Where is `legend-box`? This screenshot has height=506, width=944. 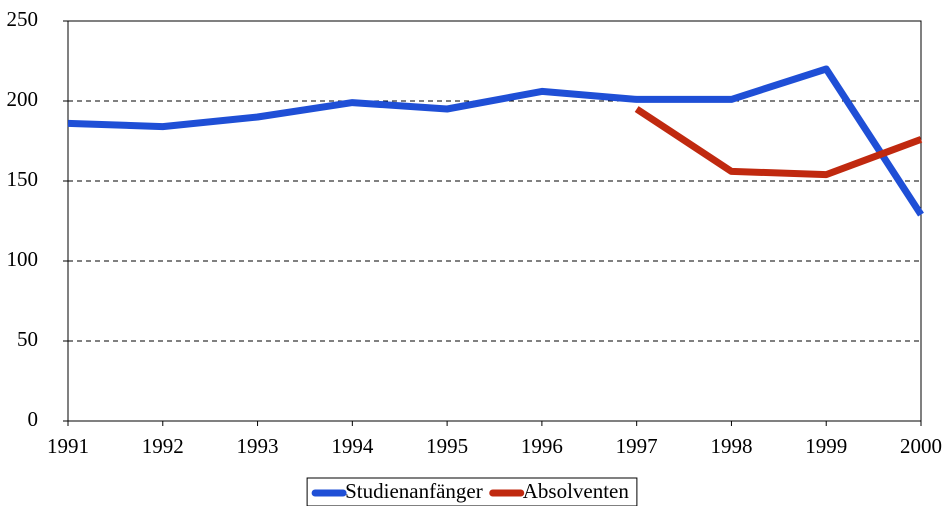 legend-box is located at coordinates (472, 491).